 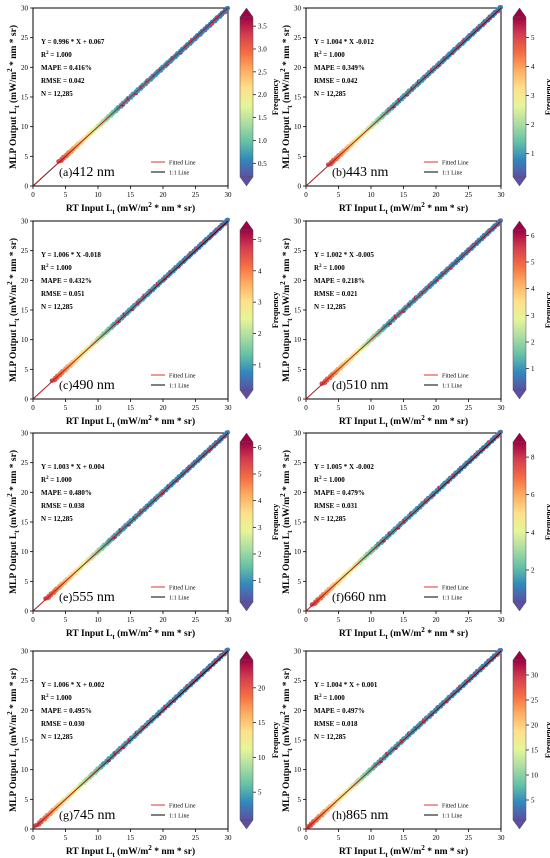 I want to click on x-tick-label: 30, so click(x=229, y=620).